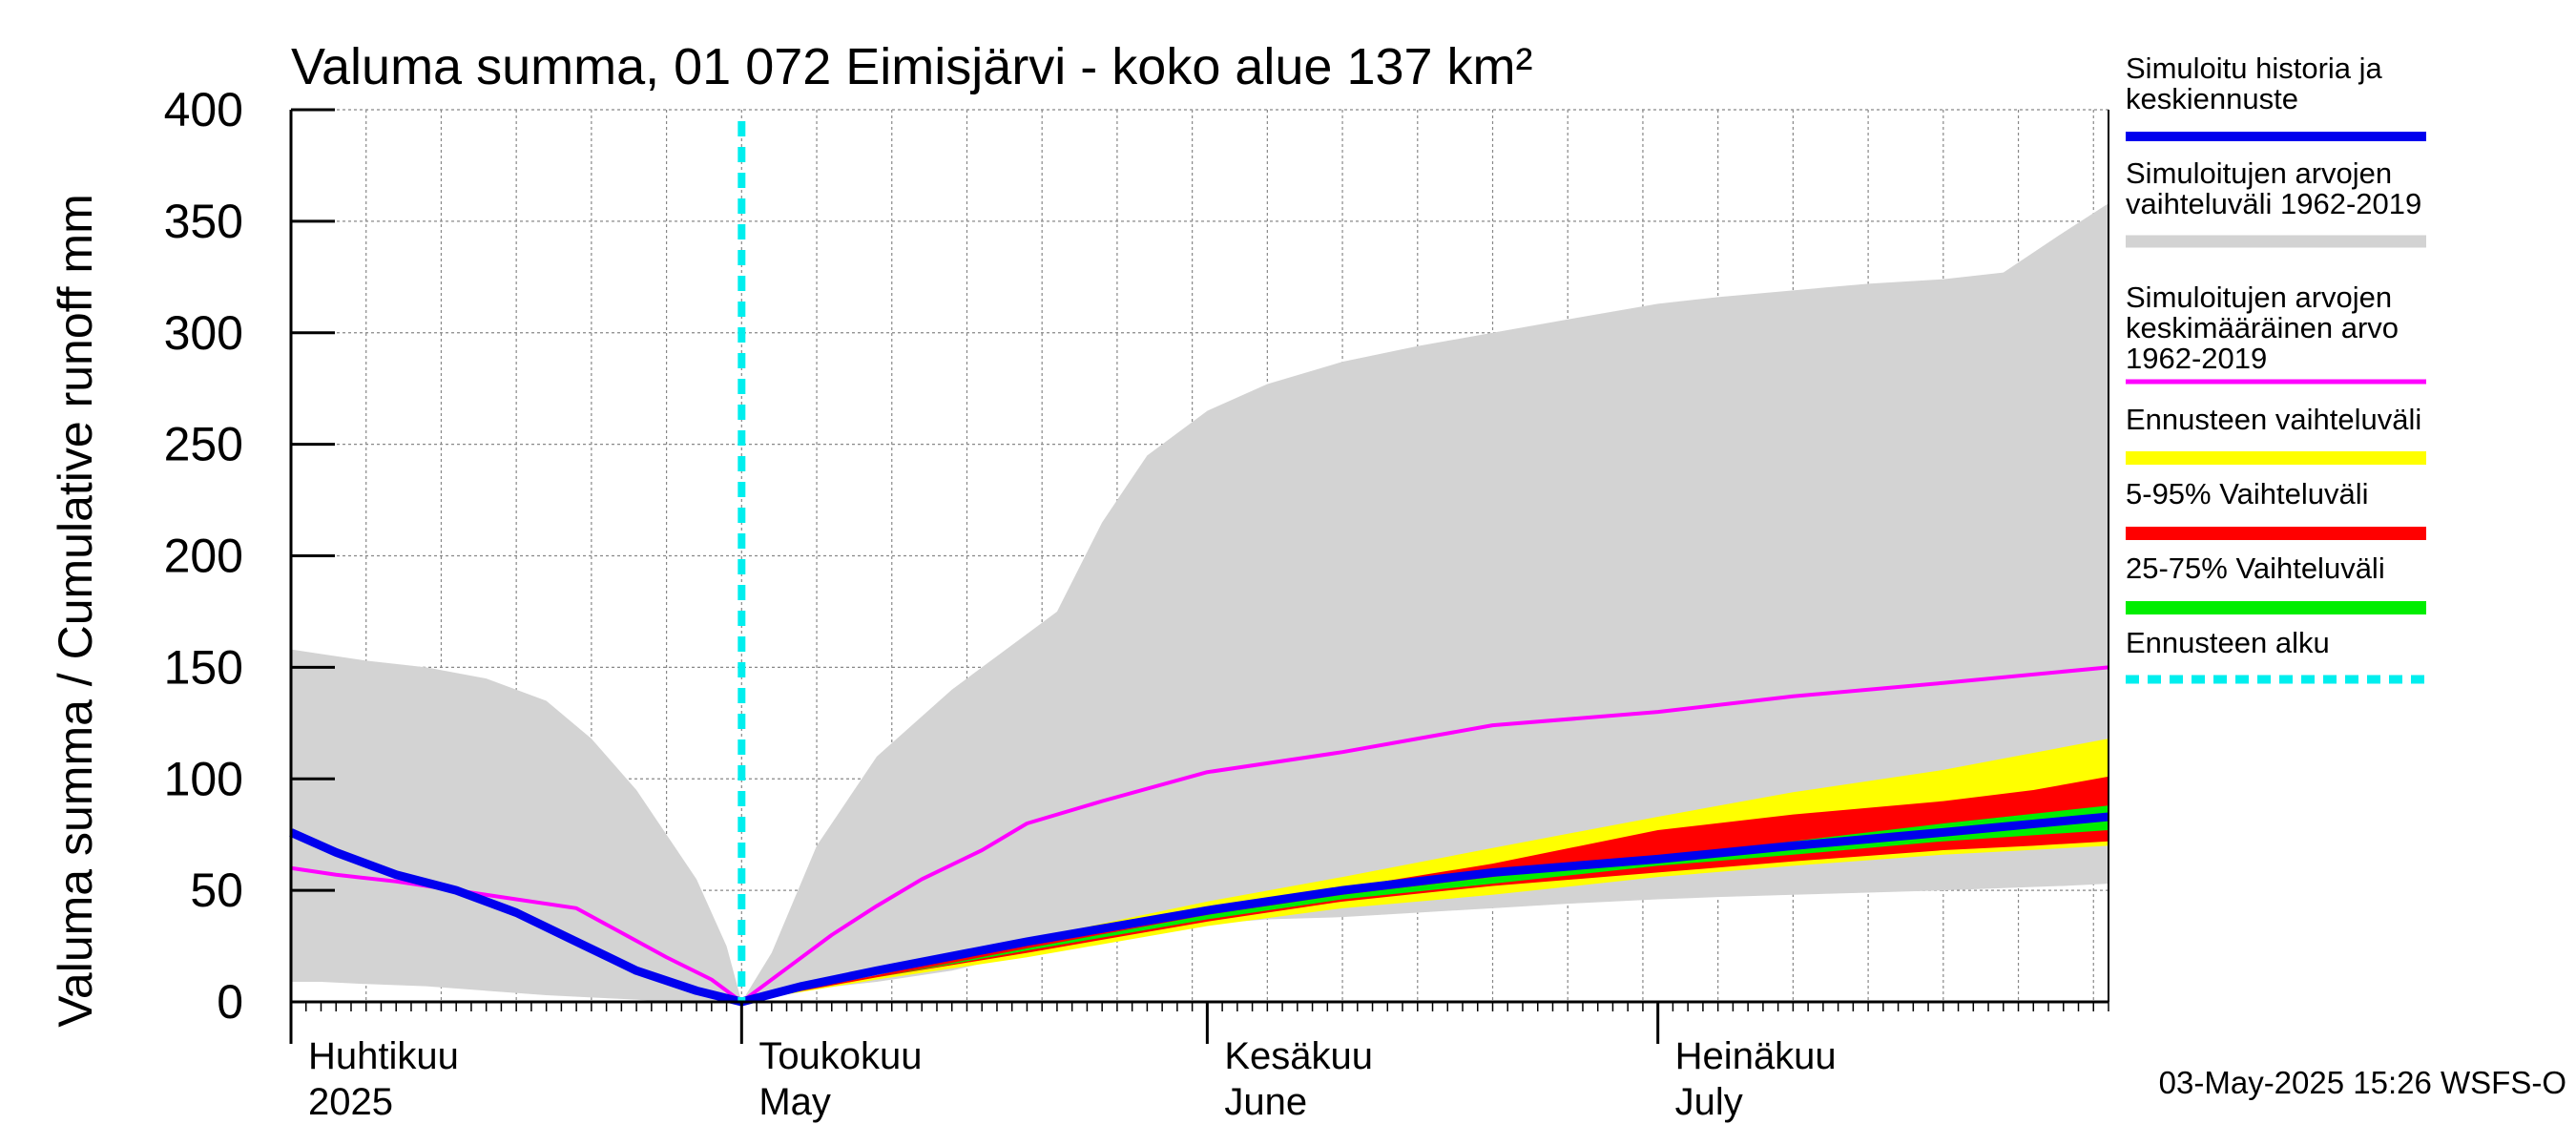 The width and height of the screenshot is (2576, 1145). What do you see at coordinates (2255, 568) in the screenshot?
I see `legend-label: 25-75% Vaihteluväli` at bounding box center [2255, 568].